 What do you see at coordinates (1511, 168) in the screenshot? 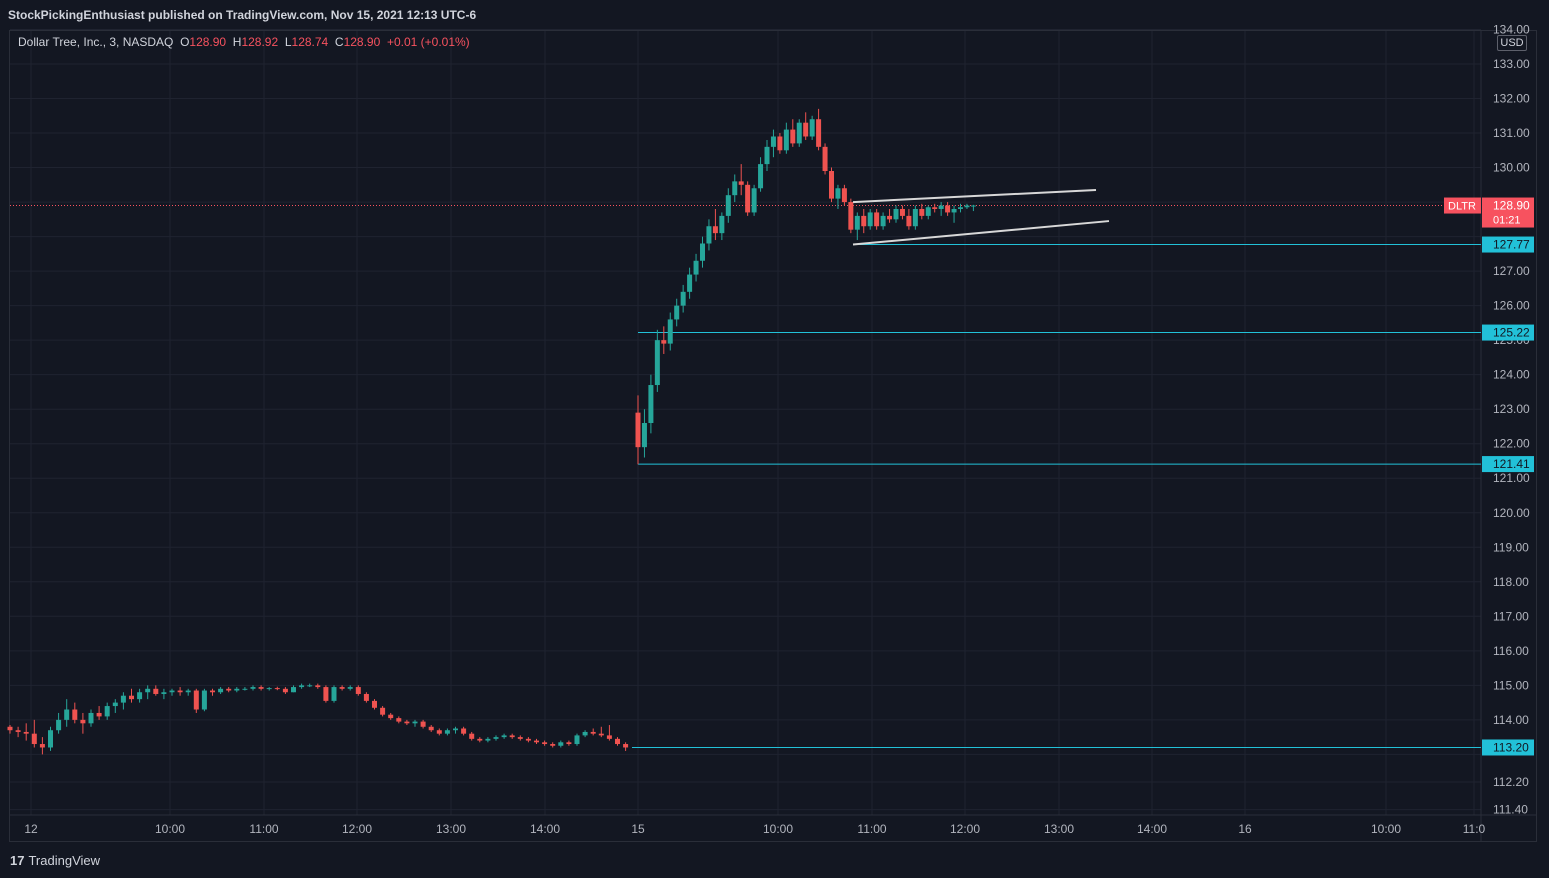
I see `y-tick-label: 130.00` at bounding box center [1511, 168].